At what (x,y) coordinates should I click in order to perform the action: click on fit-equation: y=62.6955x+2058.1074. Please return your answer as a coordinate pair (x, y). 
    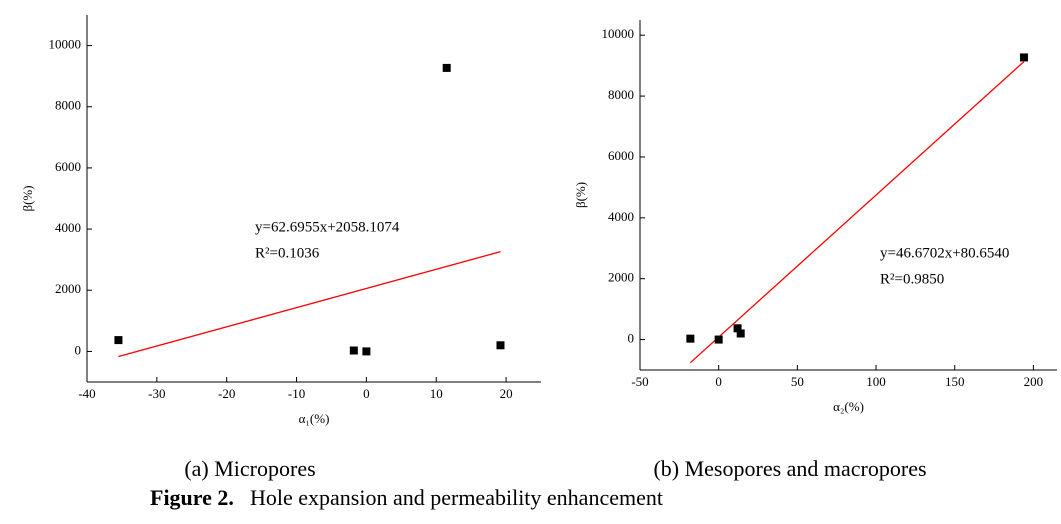
    Looking at the image, I should click on (327, 227).